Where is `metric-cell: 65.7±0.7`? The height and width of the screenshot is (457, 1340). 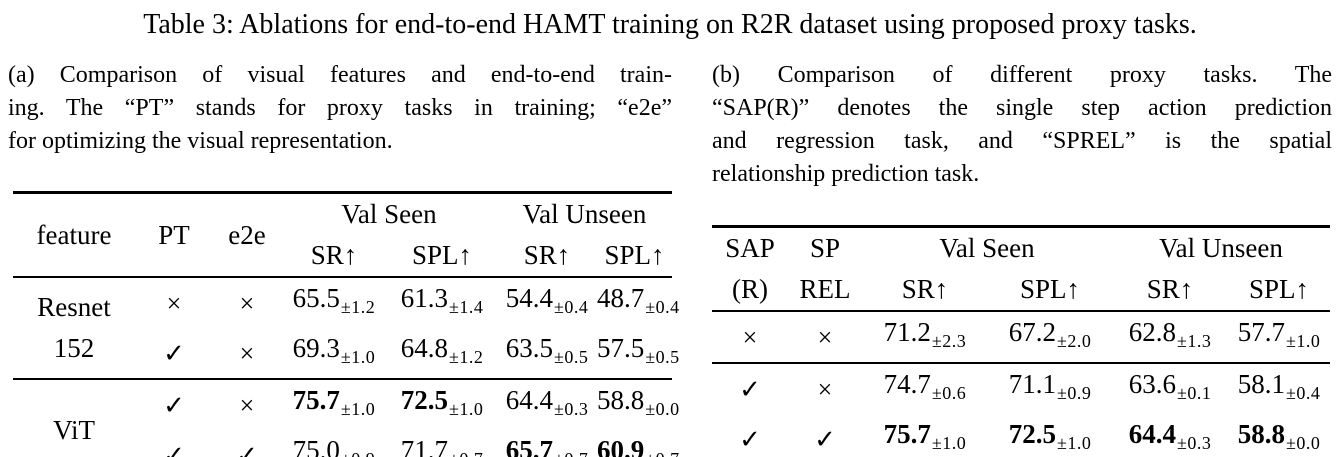 metric-cell: 65.7±0.7 is located at coordinates (546, 446).